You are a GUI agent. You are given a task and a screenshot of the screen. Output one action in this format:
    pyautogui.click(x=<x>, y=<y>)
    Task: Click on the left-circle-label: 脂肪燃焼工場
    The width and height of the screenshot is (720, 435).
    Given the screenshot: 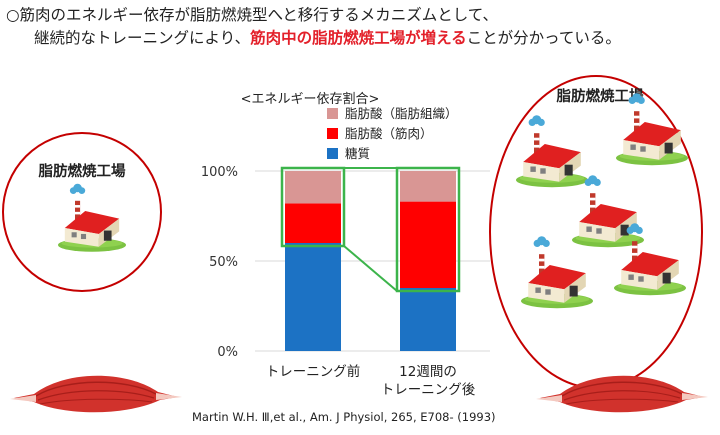 What is the action you would take?
    pyautogui.click(x=82, y=171)
    